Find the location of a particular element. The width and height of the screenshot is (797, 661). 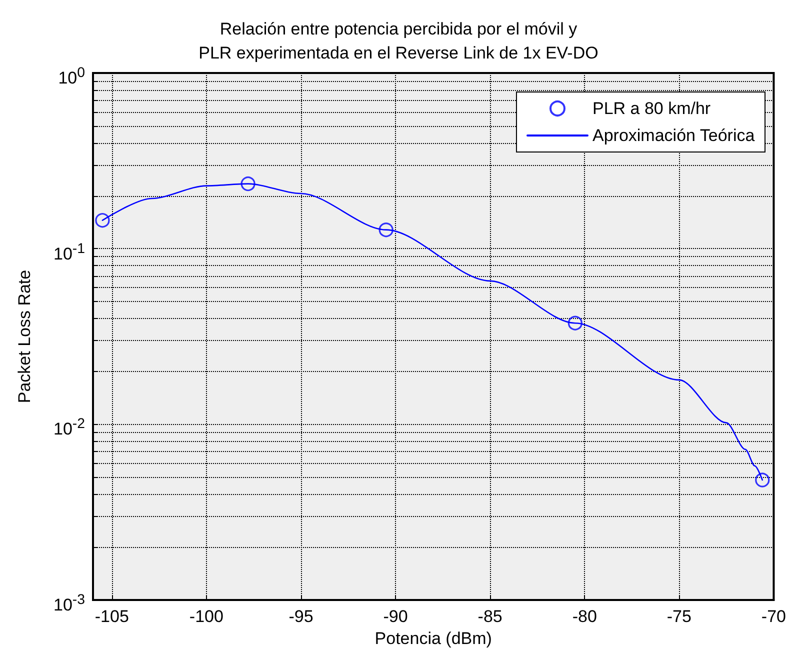

y-tick-label: 10$^{0}$ is located at coordinates (71, 77).